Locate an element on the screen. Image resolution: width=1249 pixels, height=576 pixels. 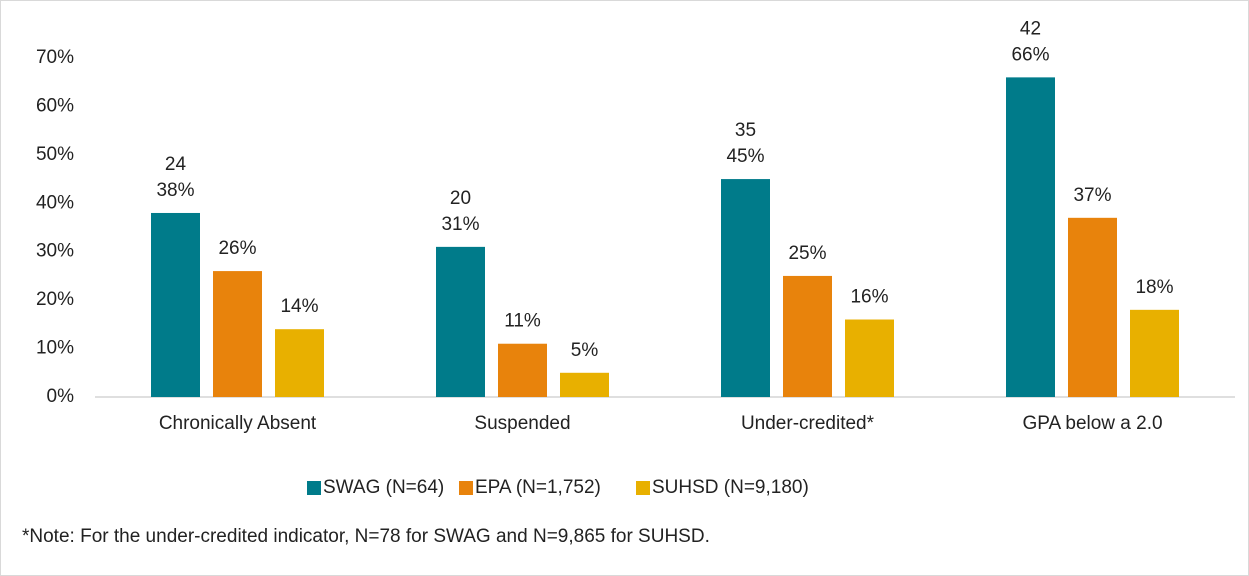
data-label: 38% is located at coordinates (175, 190).